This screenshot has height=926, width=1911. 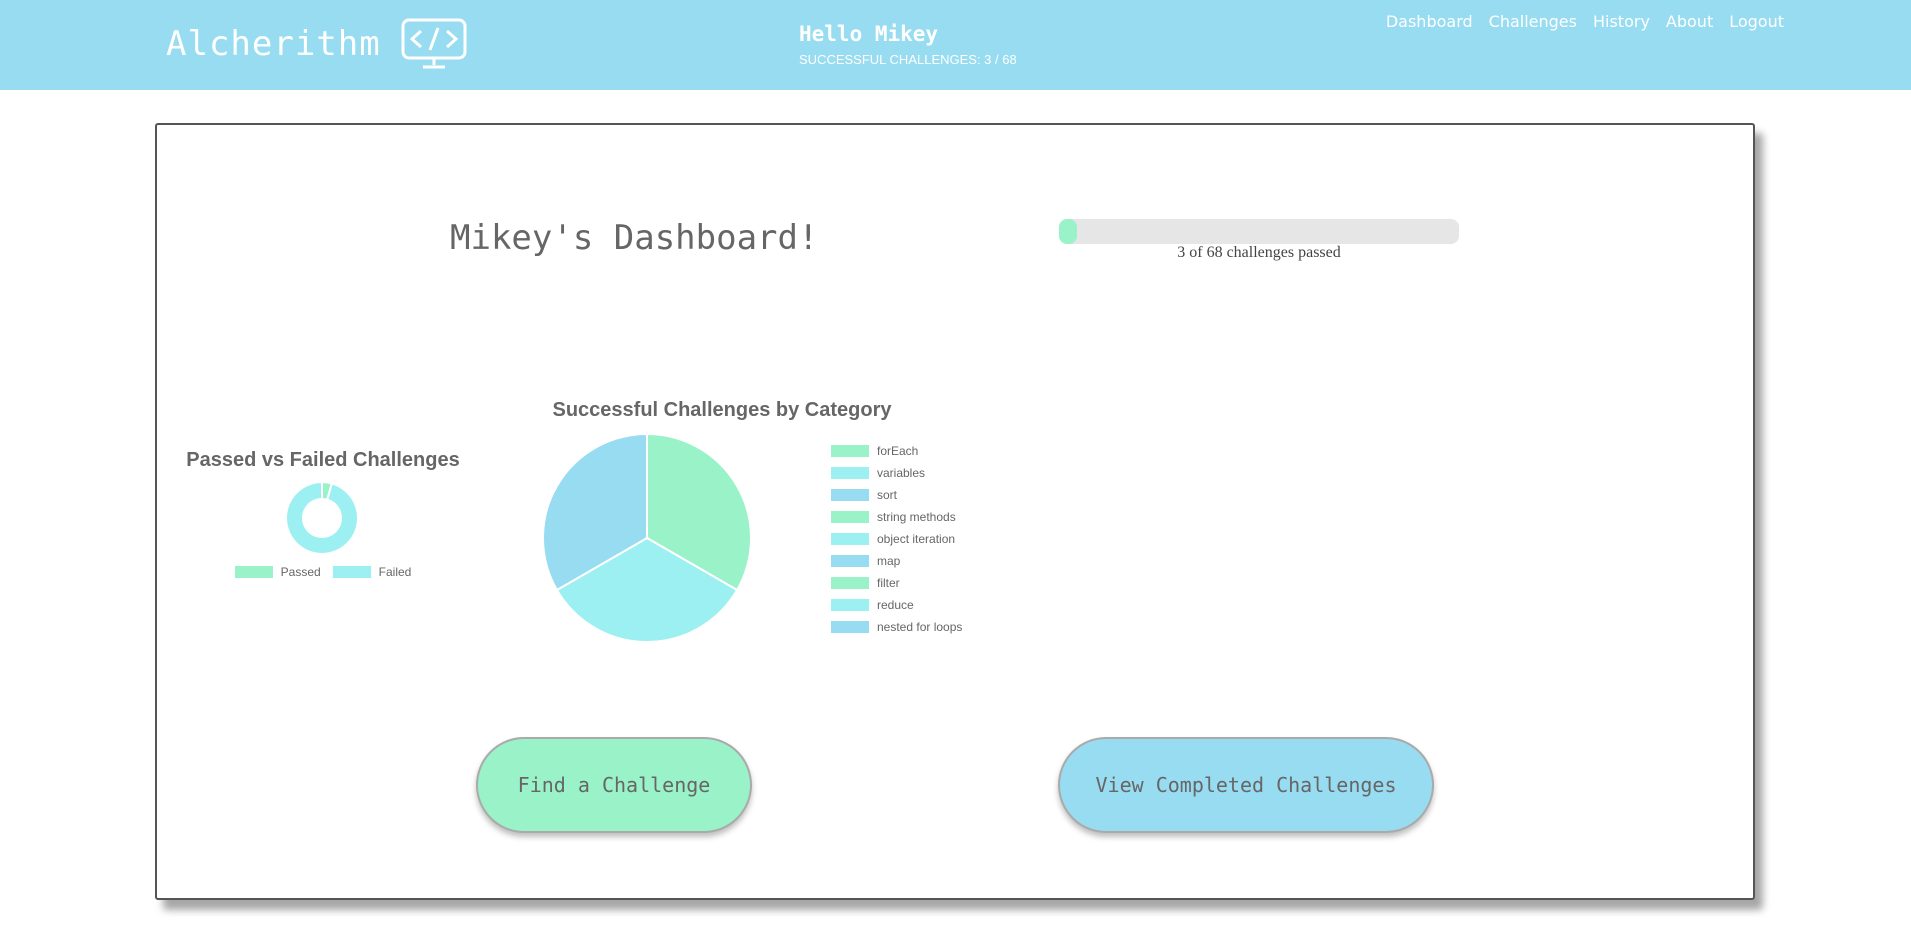 I want to click on find-challenge-button: Find a Challenge, so click(x=614, y=785).